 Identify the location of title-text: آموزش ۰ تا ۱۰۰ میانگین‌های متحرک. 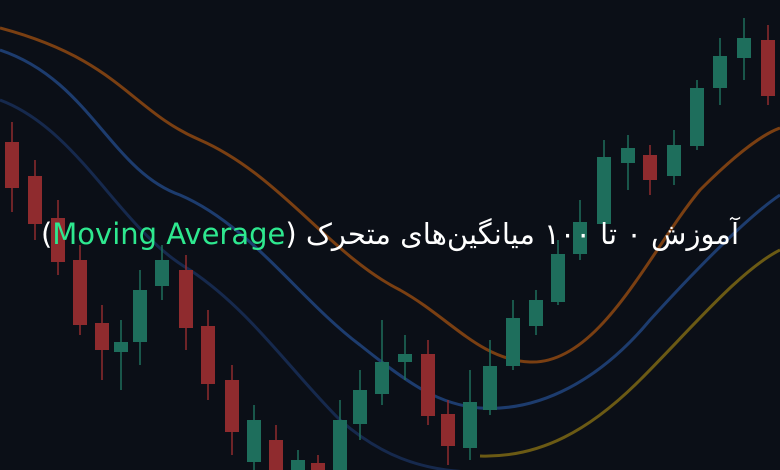
(522, 234).